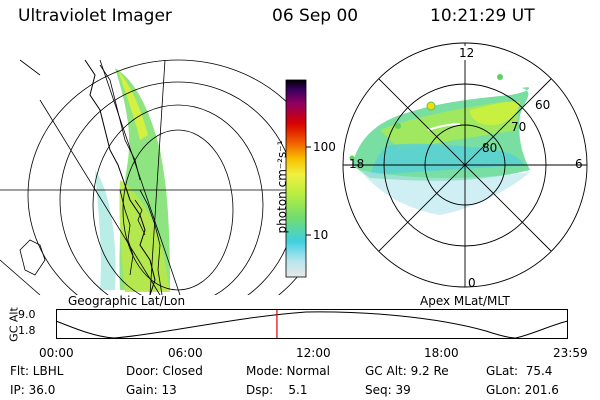 Image resolution: width=600 pixels, height=400 pixels. What do you see at coordinates (543, 105) in the screenshot?
I see `mlat-label-60: 60` at bounding box center [543, 105].